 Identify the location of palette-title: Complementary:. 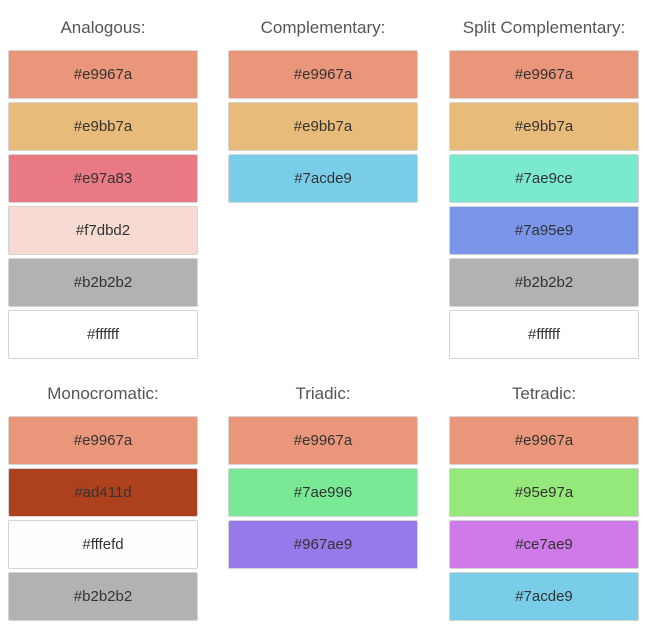
(323, 27).